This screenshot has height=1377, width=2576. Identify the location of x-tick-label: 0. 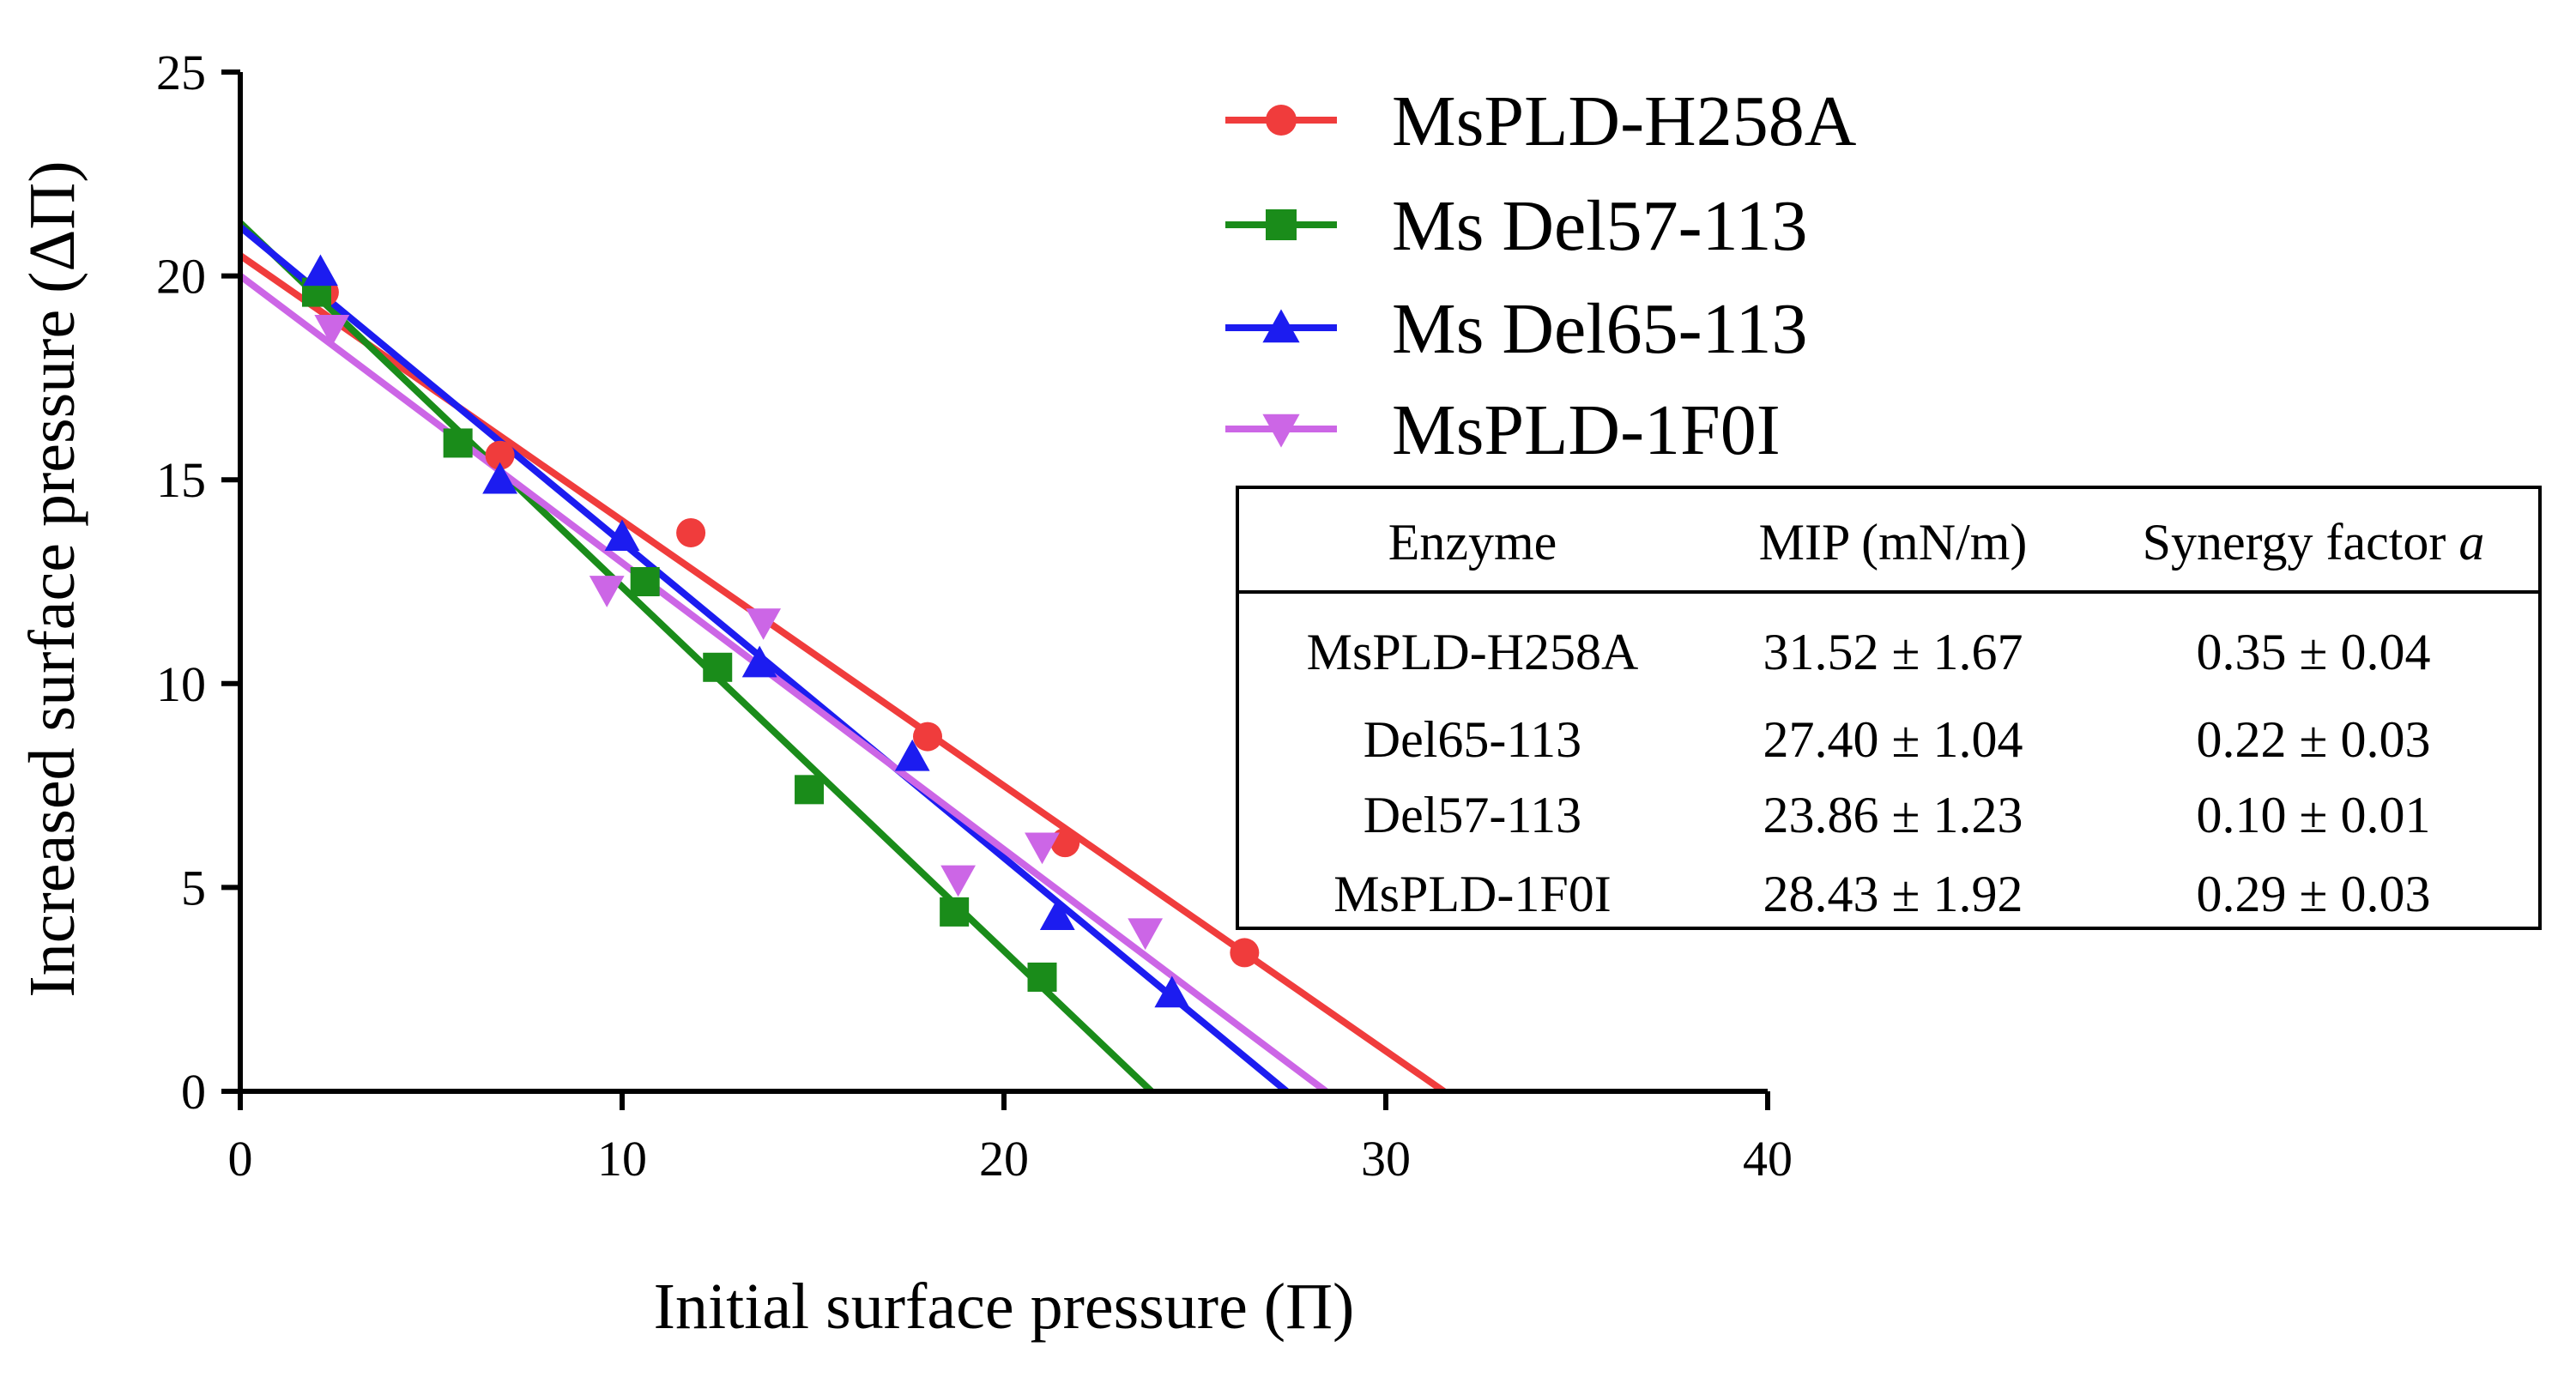
(240, 1159).